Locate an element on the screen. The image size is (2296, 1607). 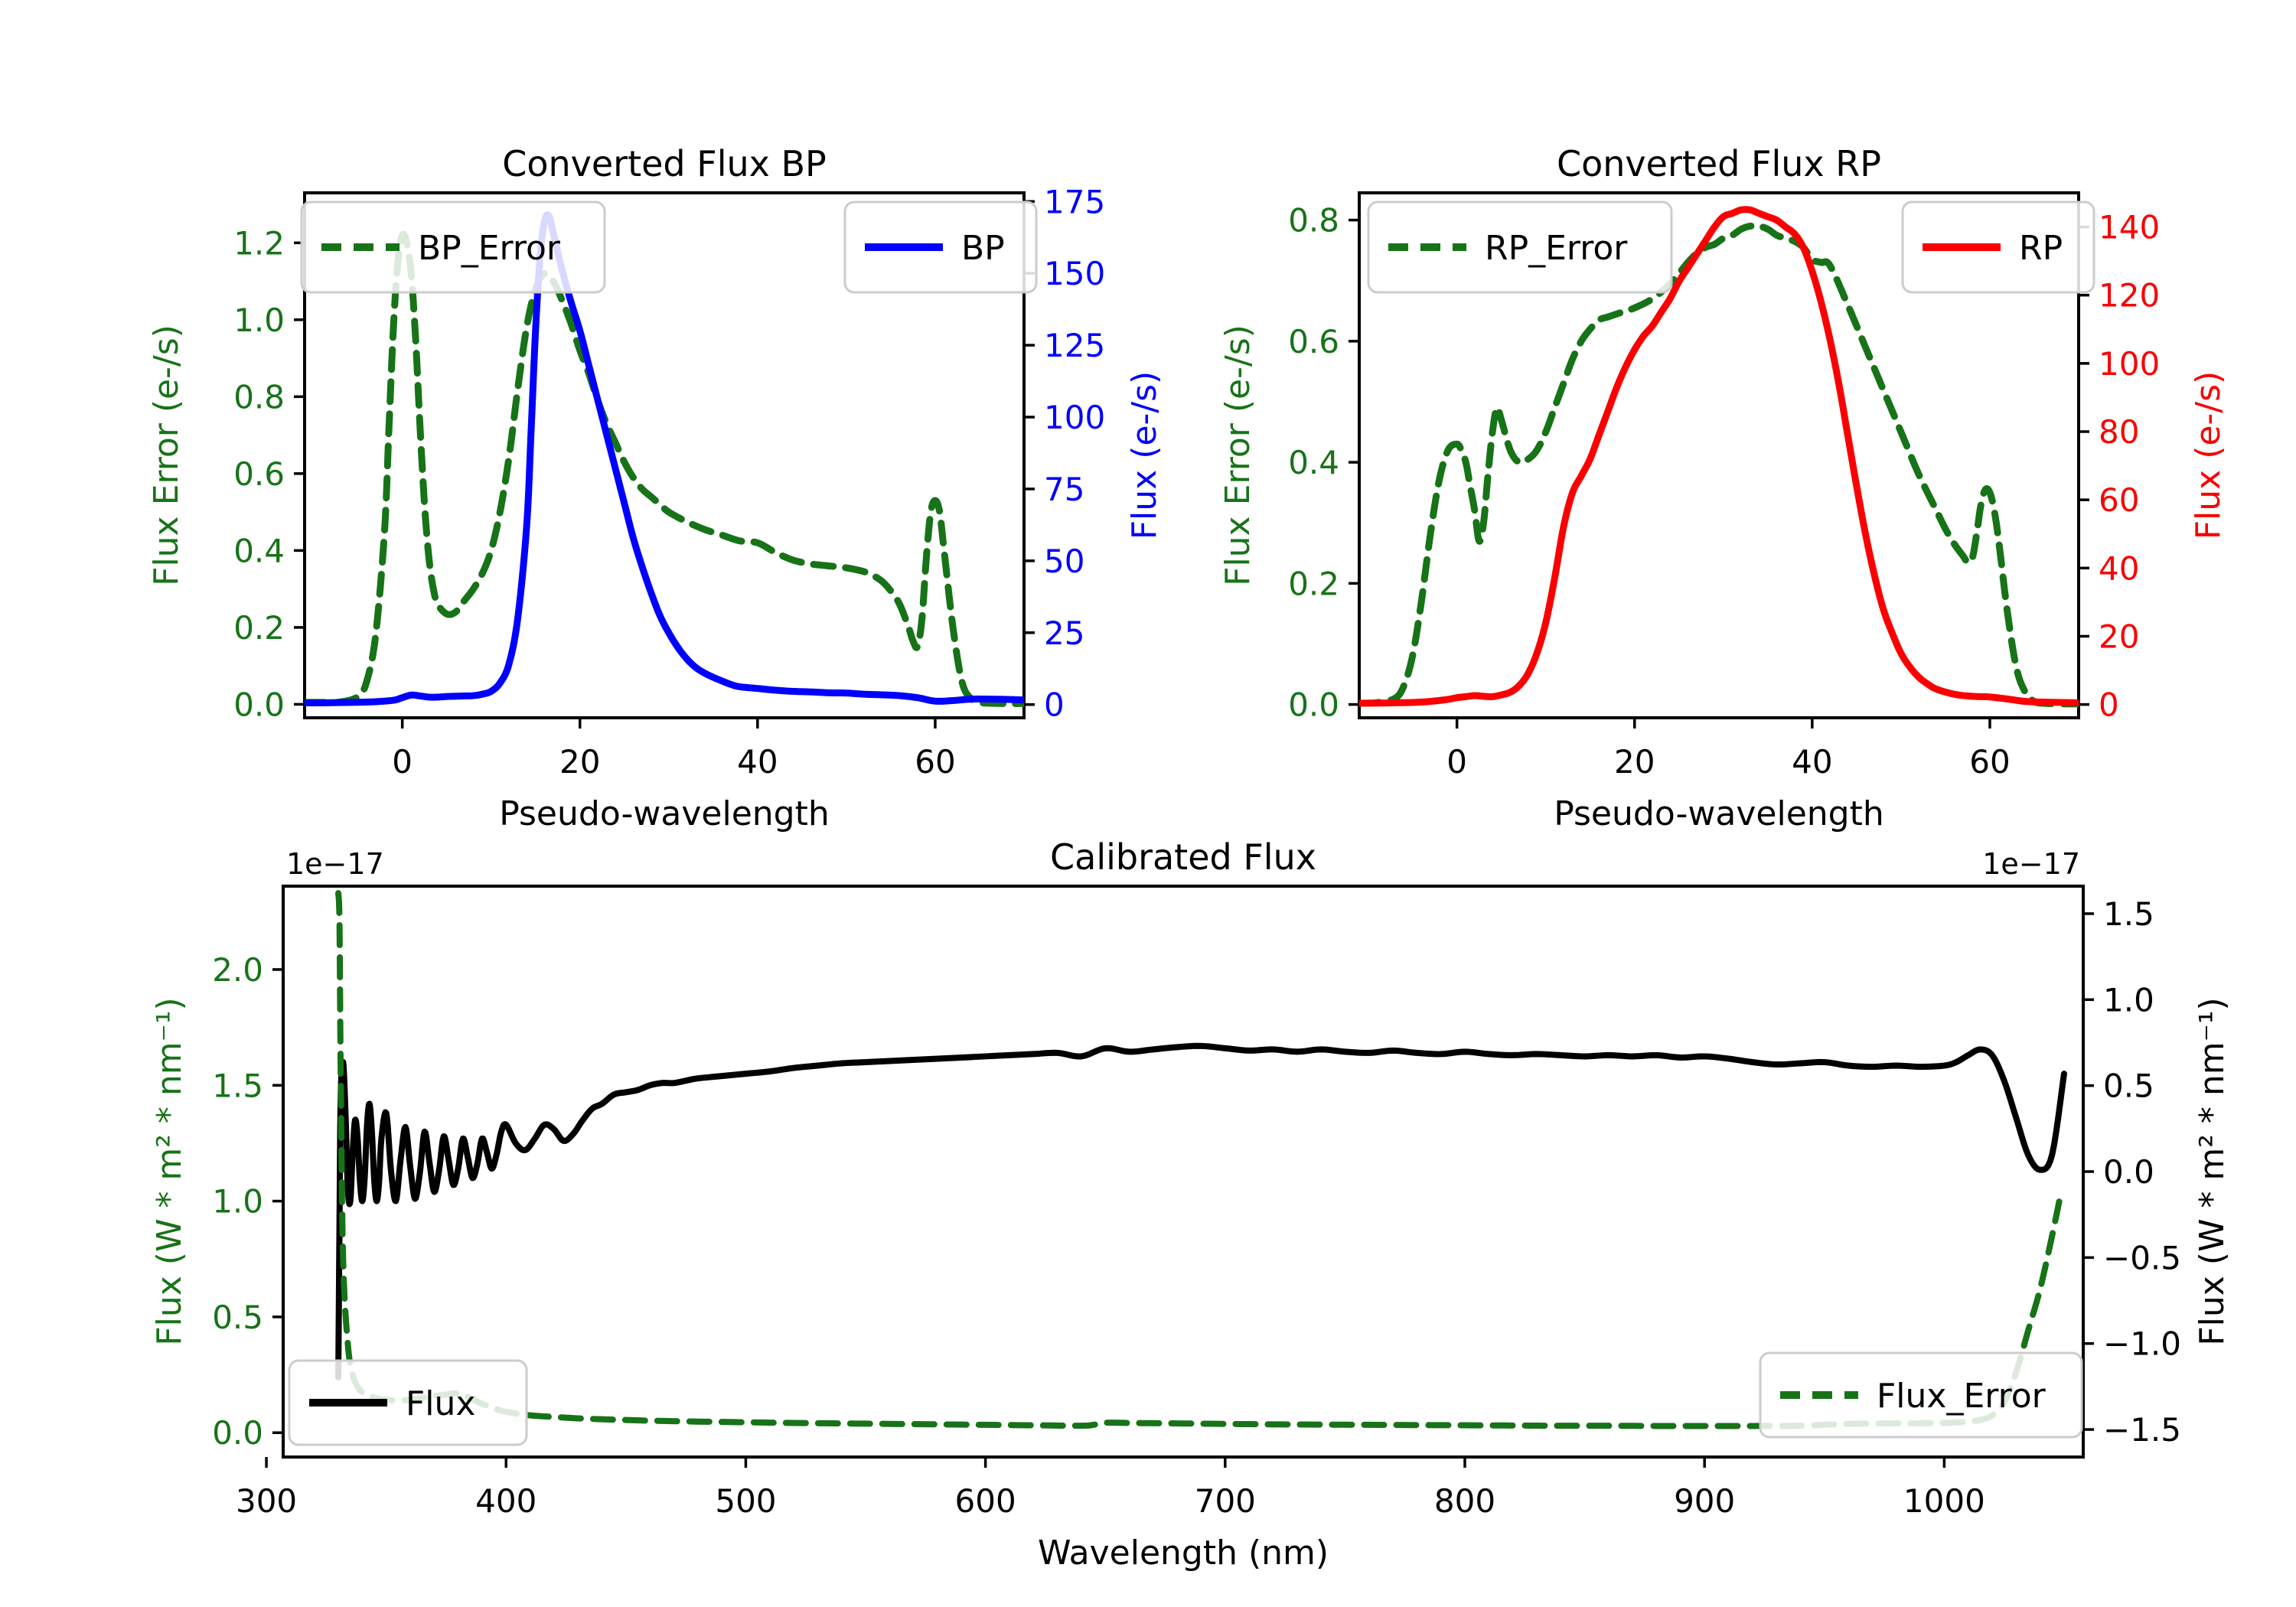
legend-flux-error-box is located at coordinates (1921, 1395).